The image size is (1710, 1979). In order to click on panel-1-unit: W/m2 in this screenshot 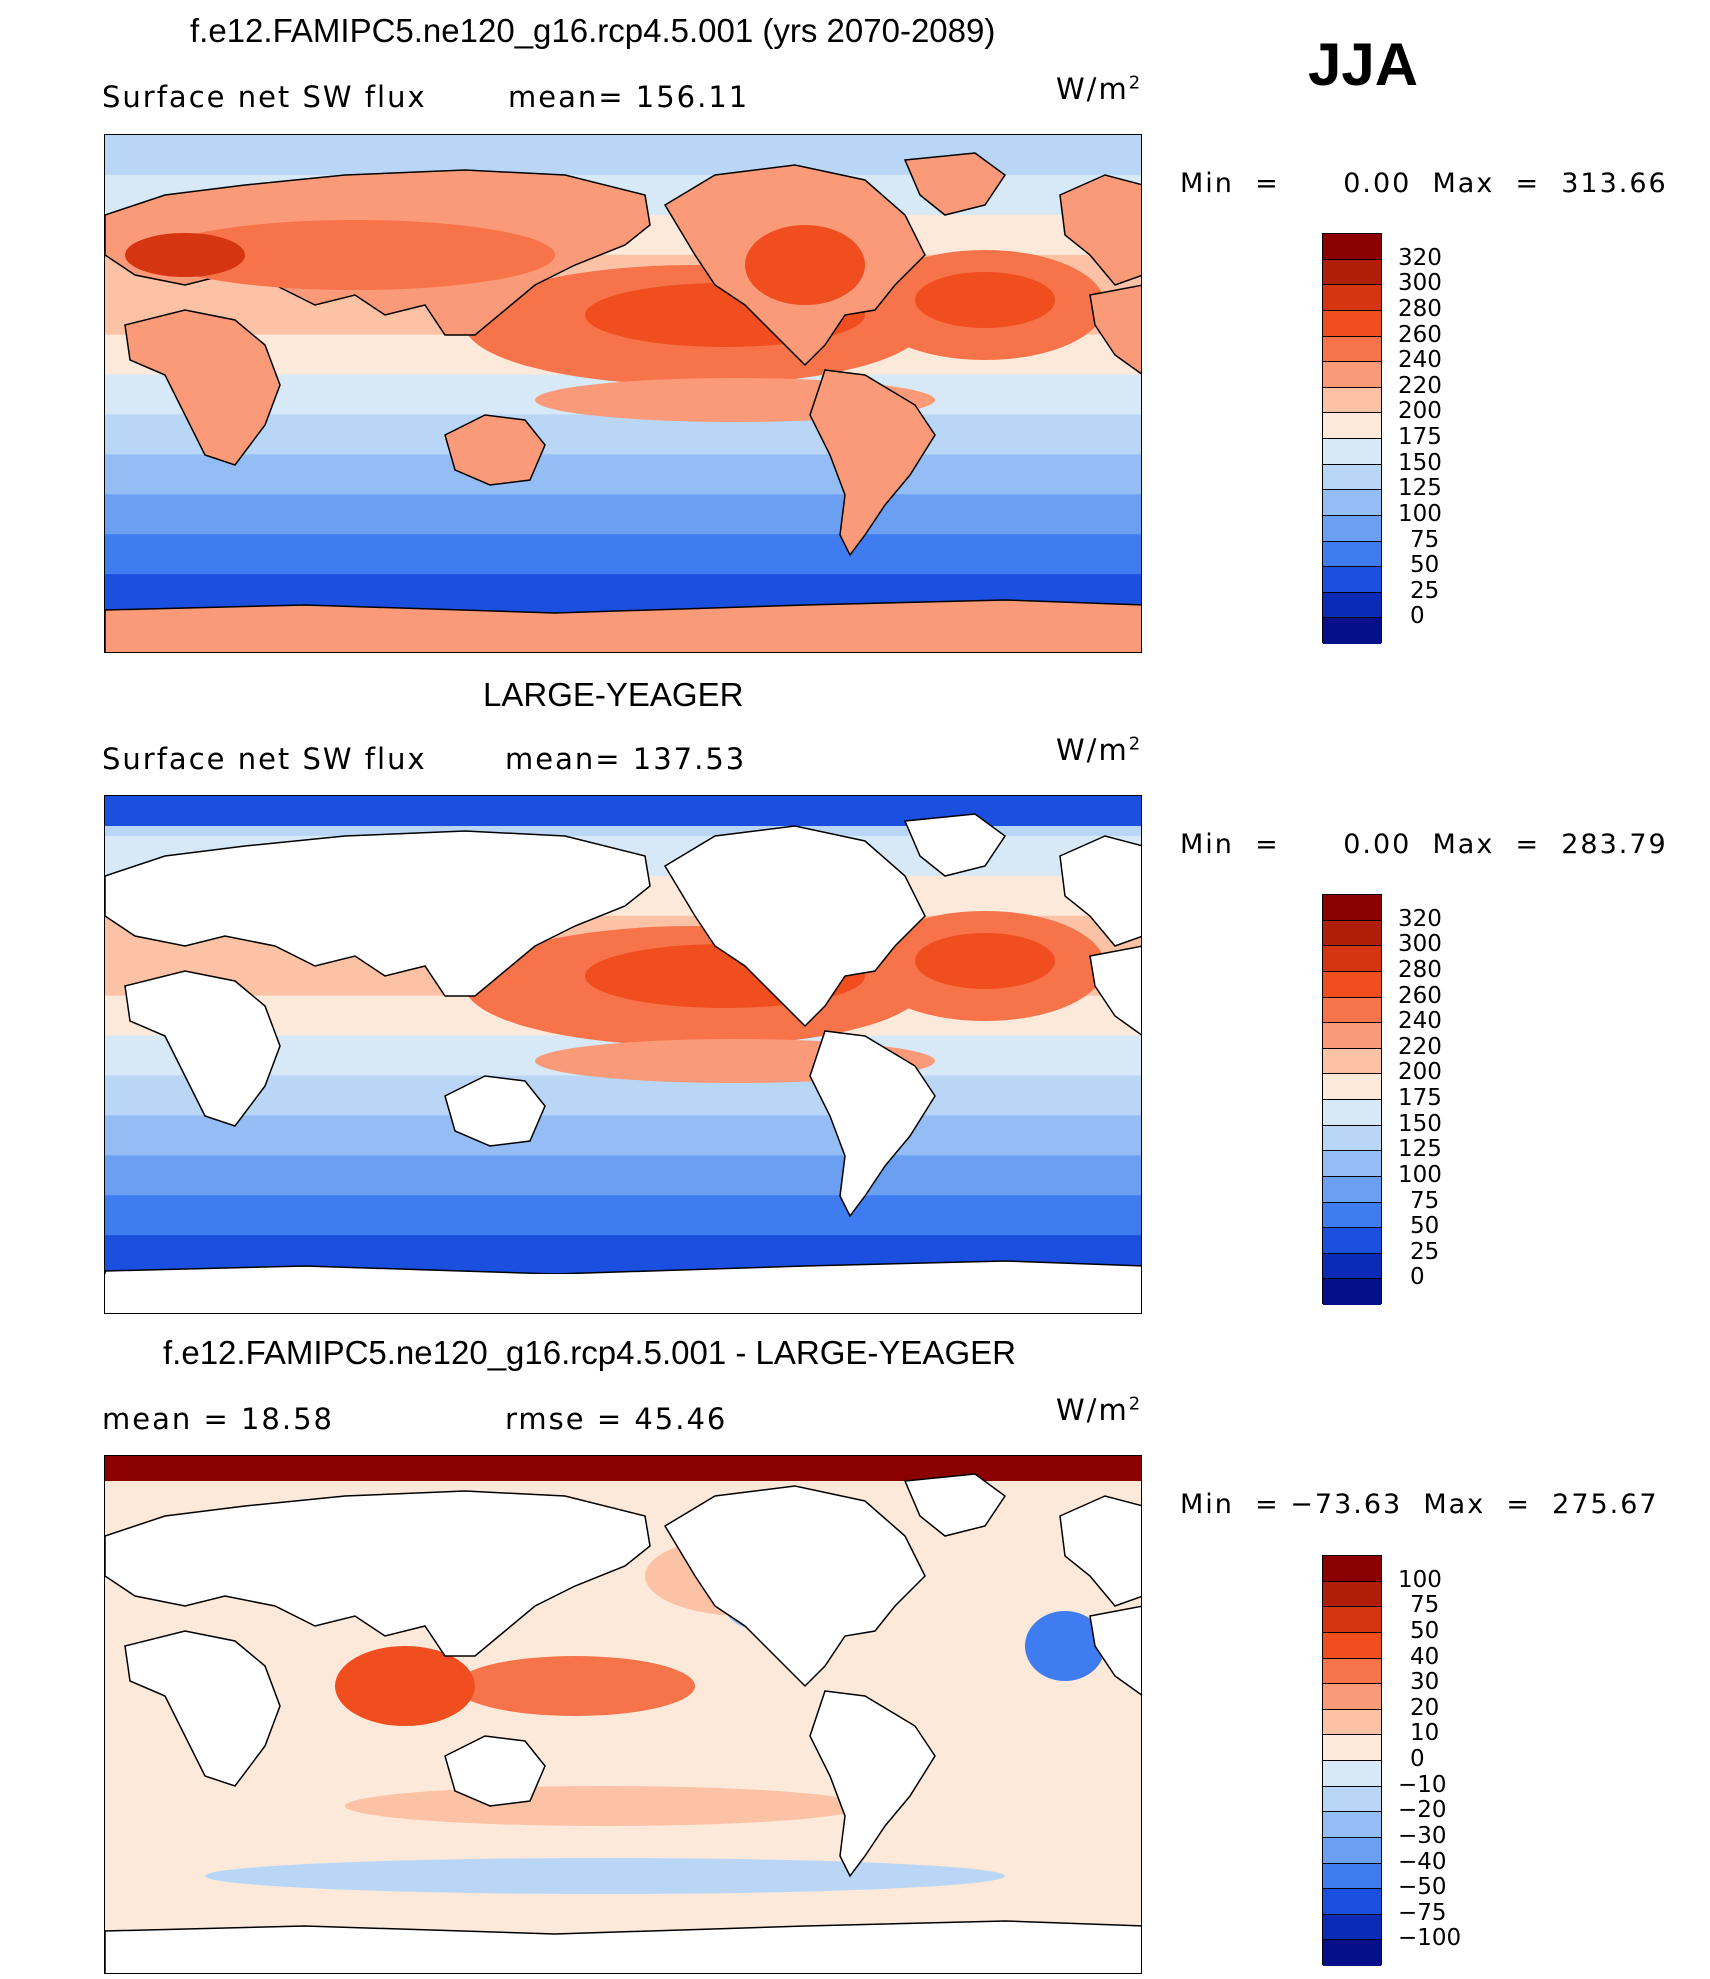, I will do `click(1098, 89)`.